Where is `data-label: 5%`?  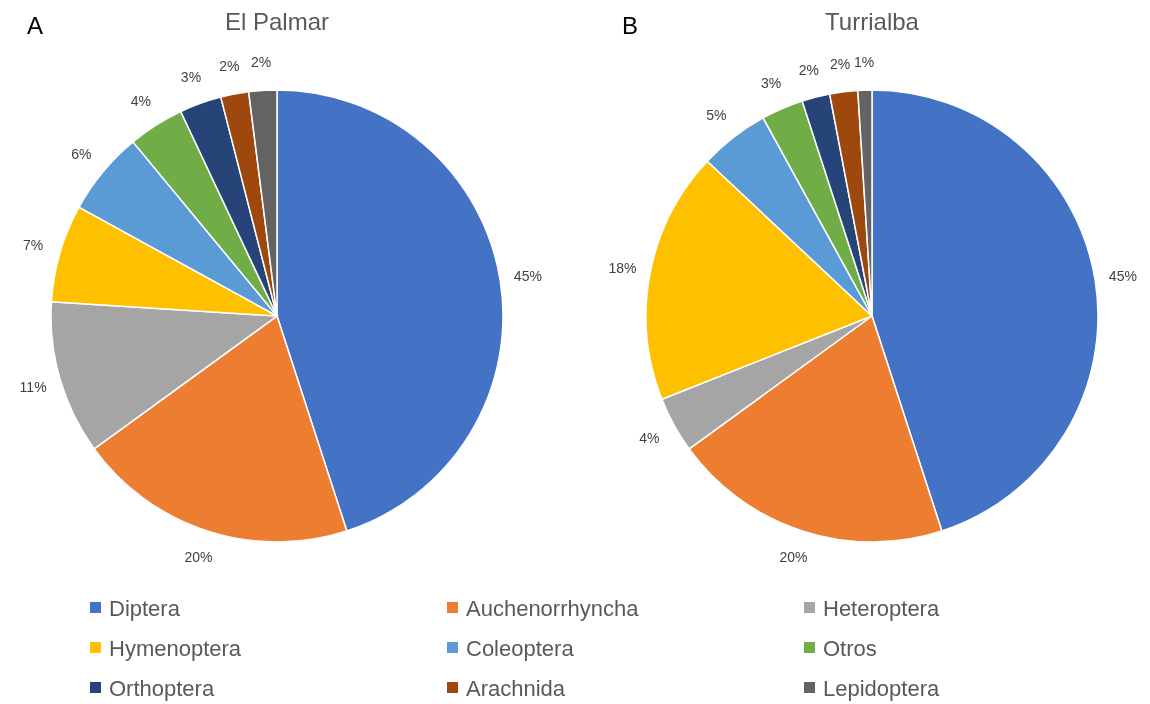 data-label: 5% is located at coordinates (716, 115).